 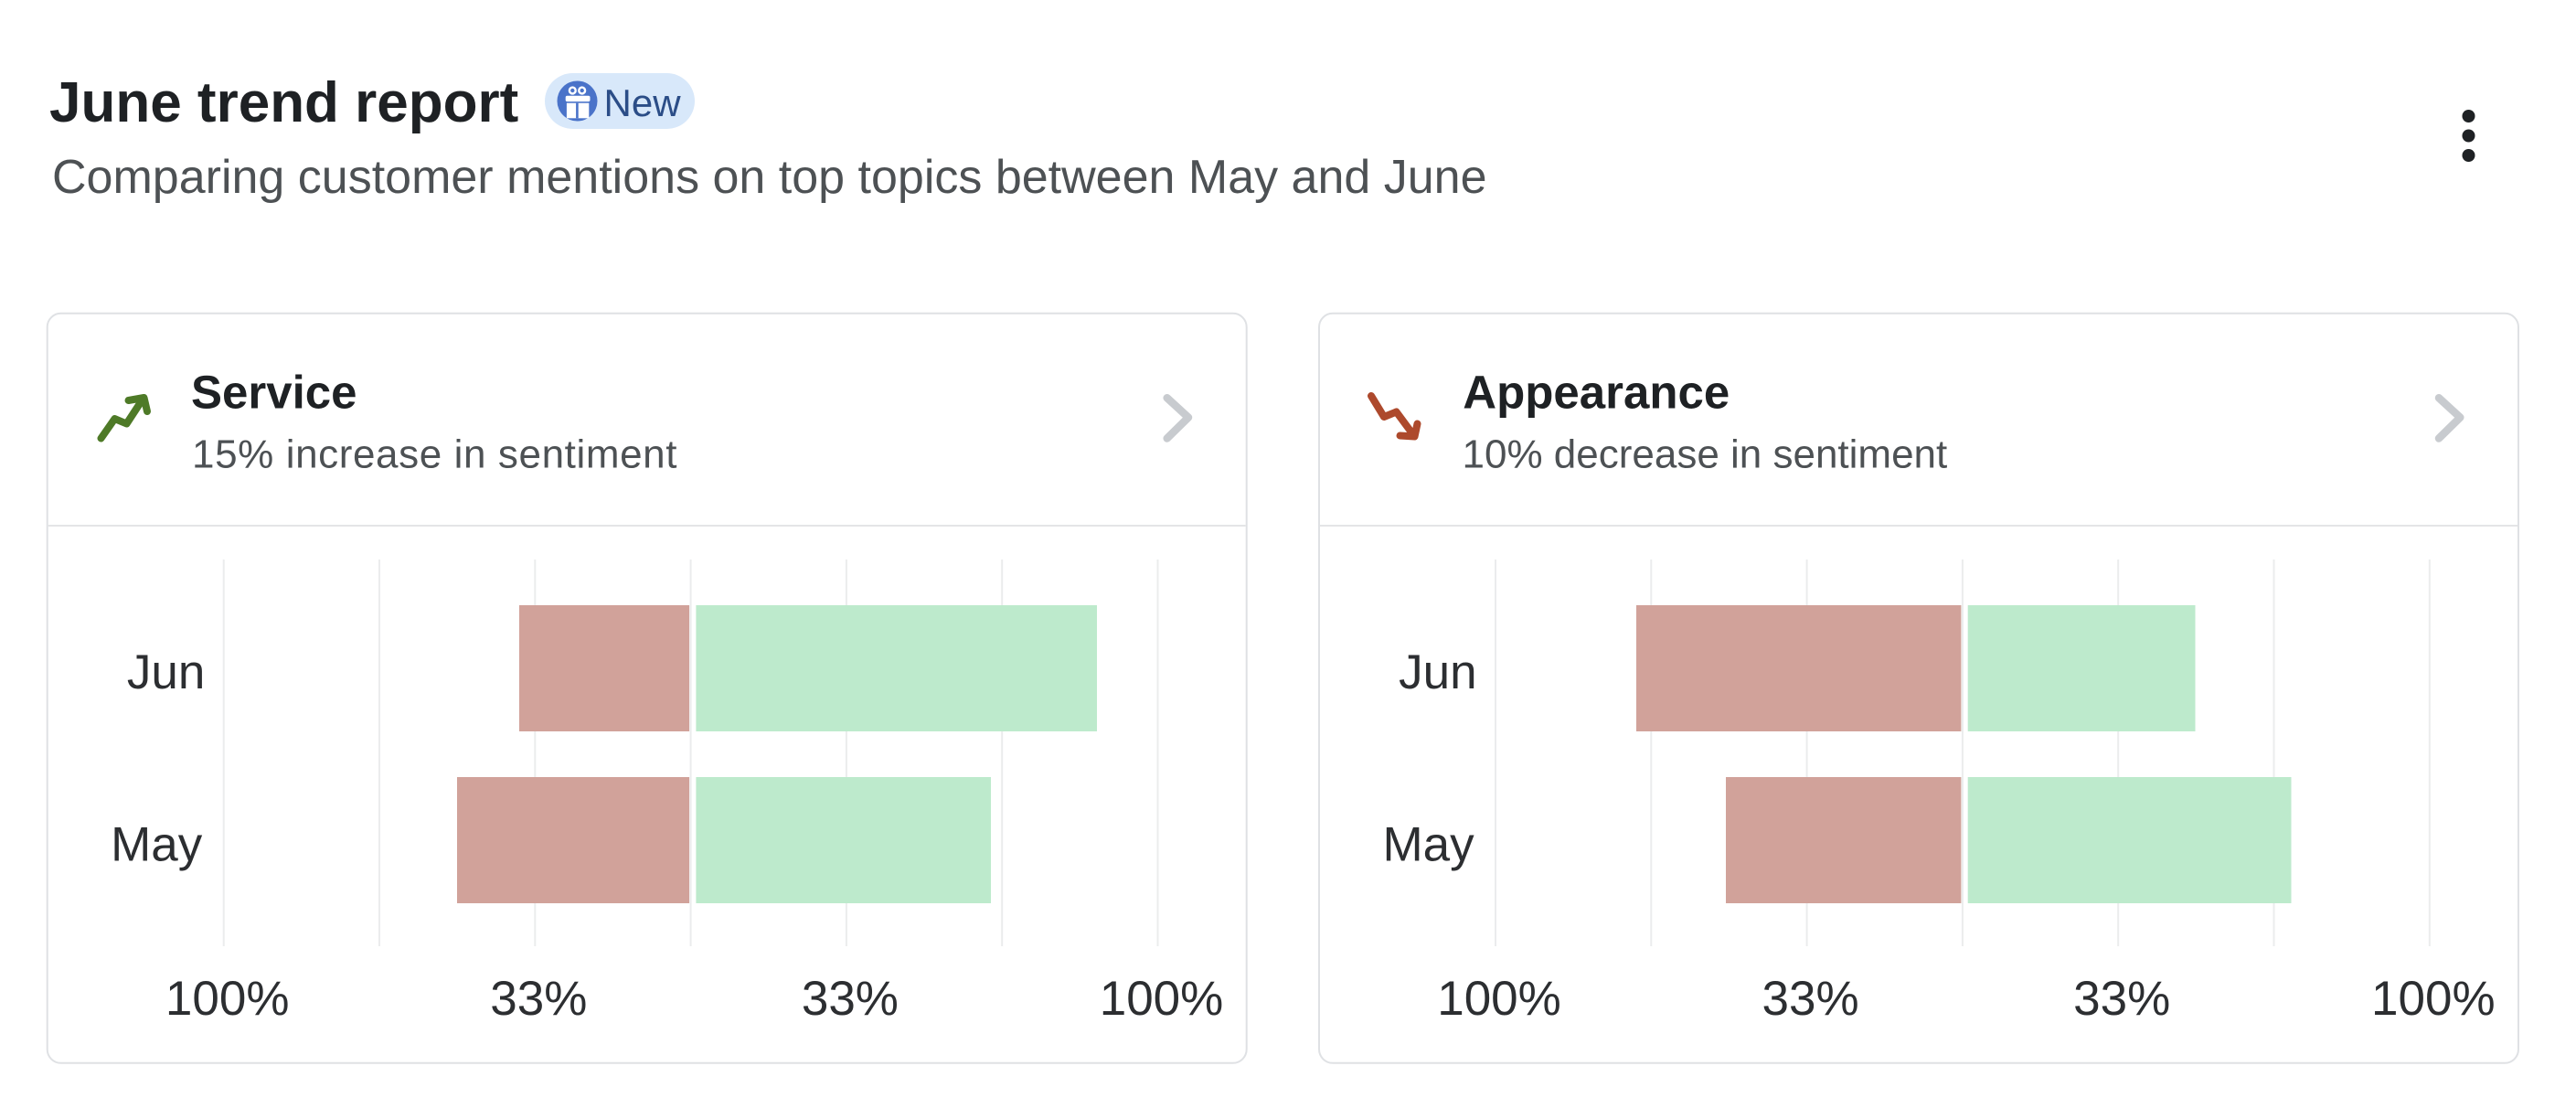 I want to click on svg-text: 10% decrease in sentiment, so click(x=1705, y=454).